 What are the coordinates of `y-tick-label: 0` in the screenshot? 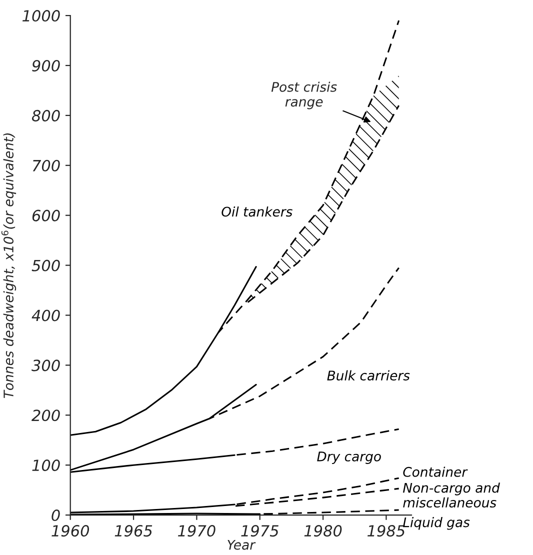 It's located at (56, 516).